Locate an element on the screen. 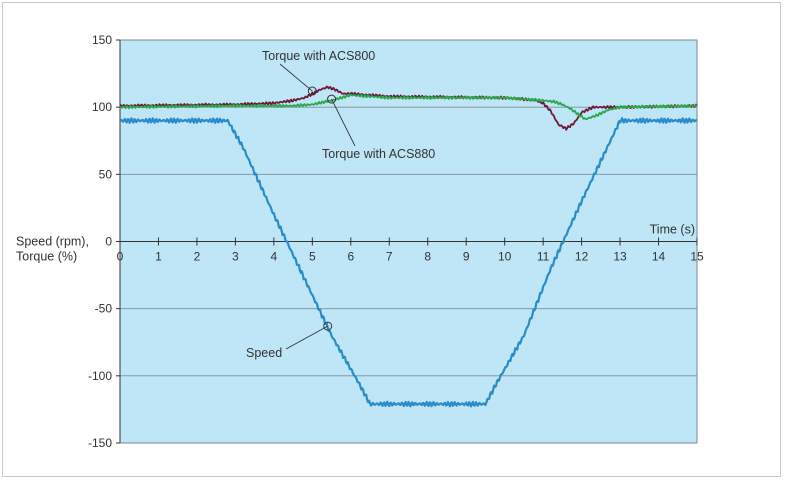  x-tick-label: 2 is located at coordinates (197, 257).